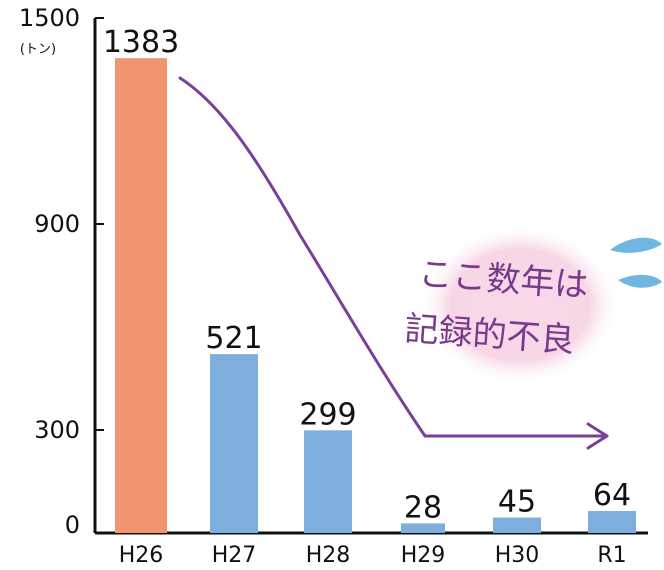  Describe the element at coordinates (49, 18) in the screenshot. I see `y-tick-label: 1500` at that location.